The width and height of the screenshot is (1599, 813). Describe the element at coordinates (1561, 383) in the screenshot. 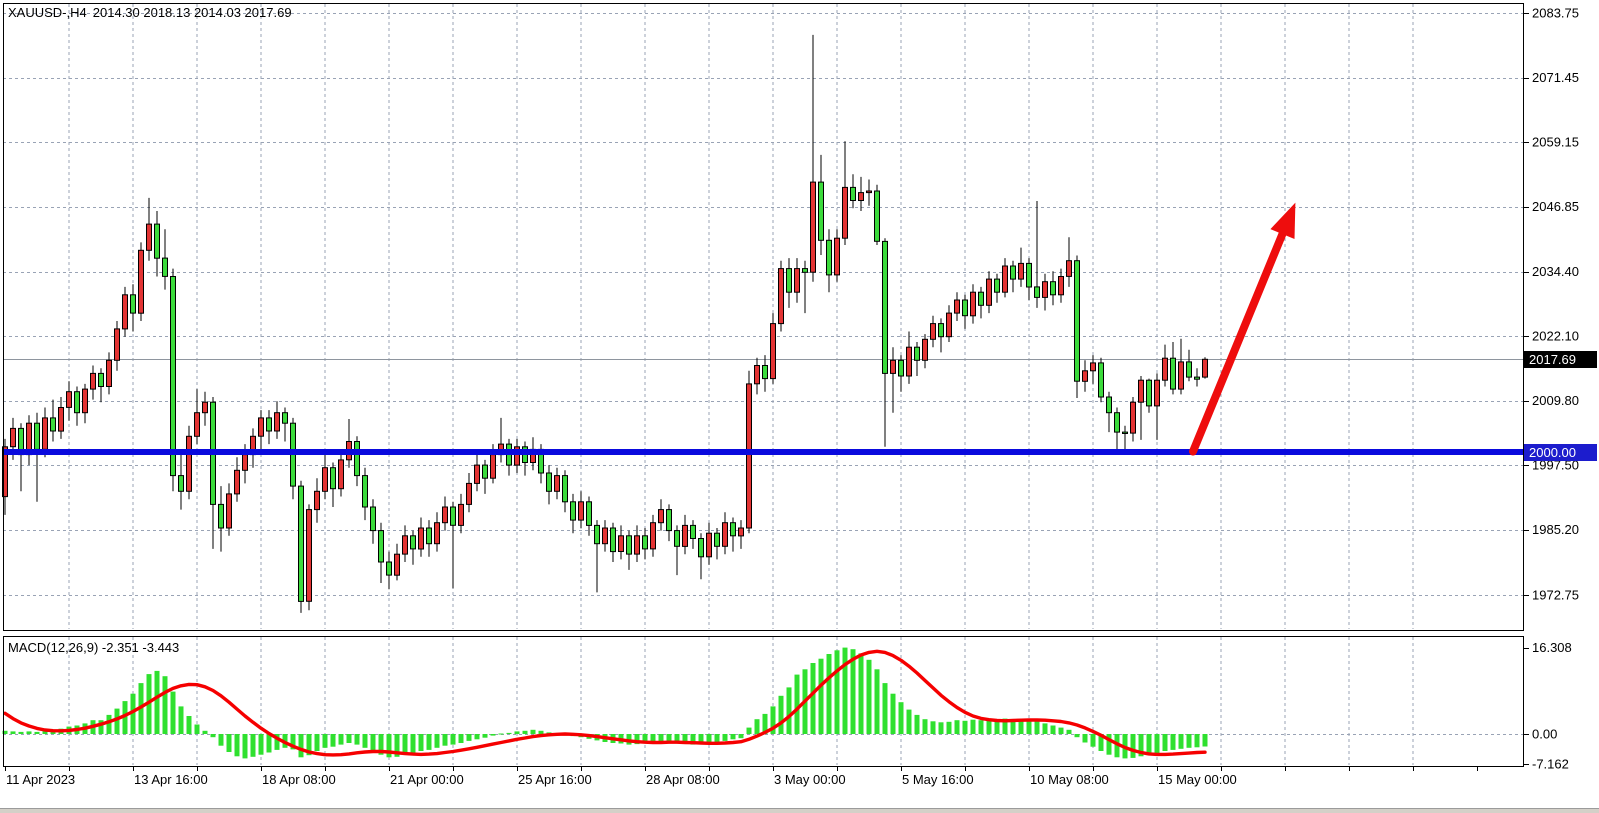

I see `price-axis` at that location.